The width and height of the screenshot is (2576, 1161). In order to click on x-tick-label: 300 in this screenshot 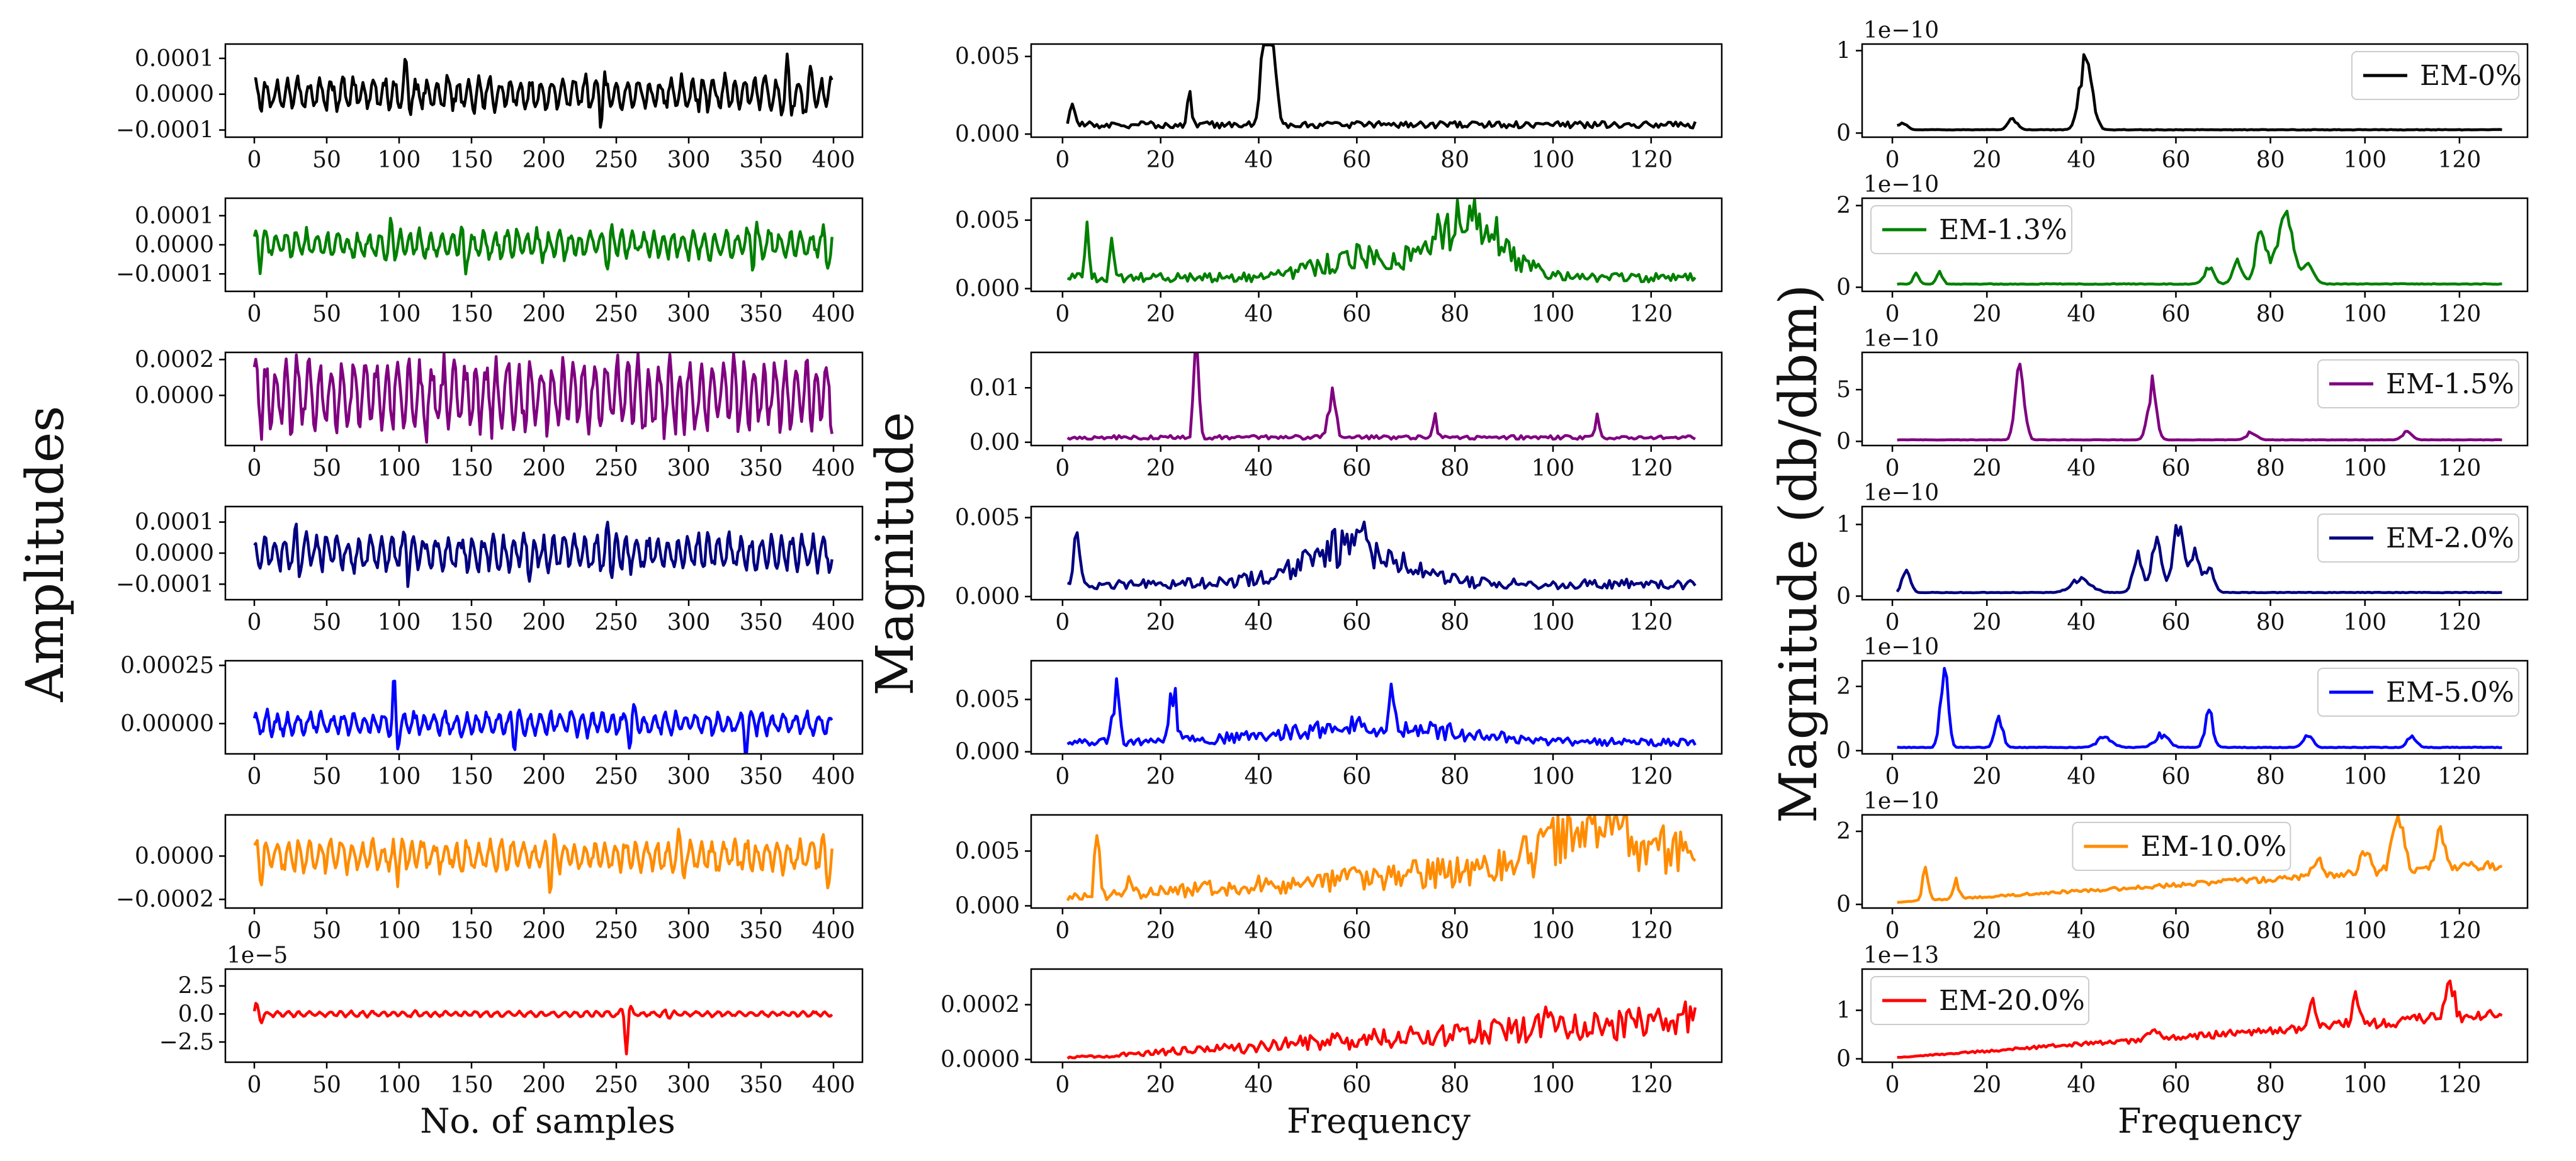, I will do `click(689, 314)`.